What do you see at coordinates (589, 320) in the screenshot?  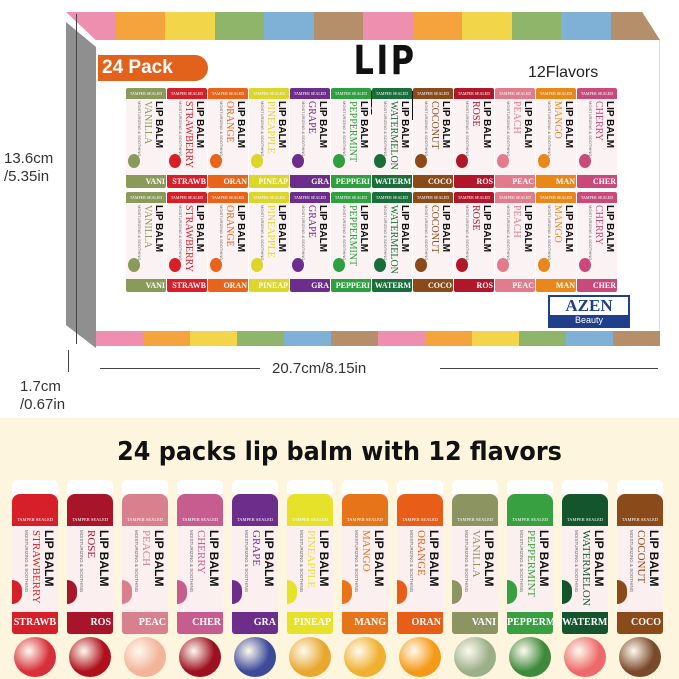 I see `brand-sub: Beauty` at bounding box center [589, 320].